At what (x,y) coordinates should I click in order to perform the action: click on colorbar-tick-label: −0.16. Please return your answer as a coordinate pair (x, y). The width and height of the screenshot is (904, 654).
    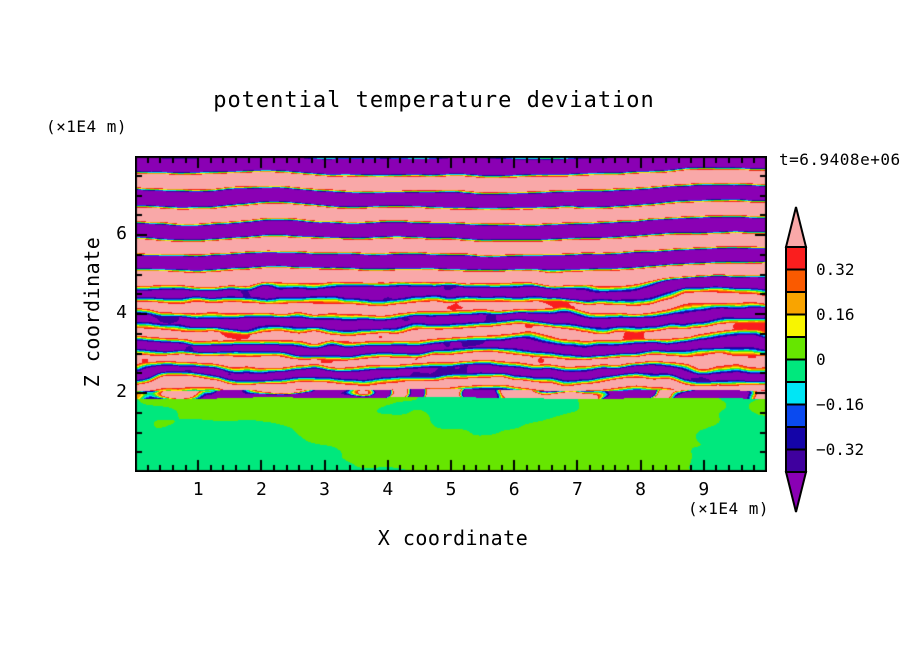
    Looking at the image, I should click on (840, 404).